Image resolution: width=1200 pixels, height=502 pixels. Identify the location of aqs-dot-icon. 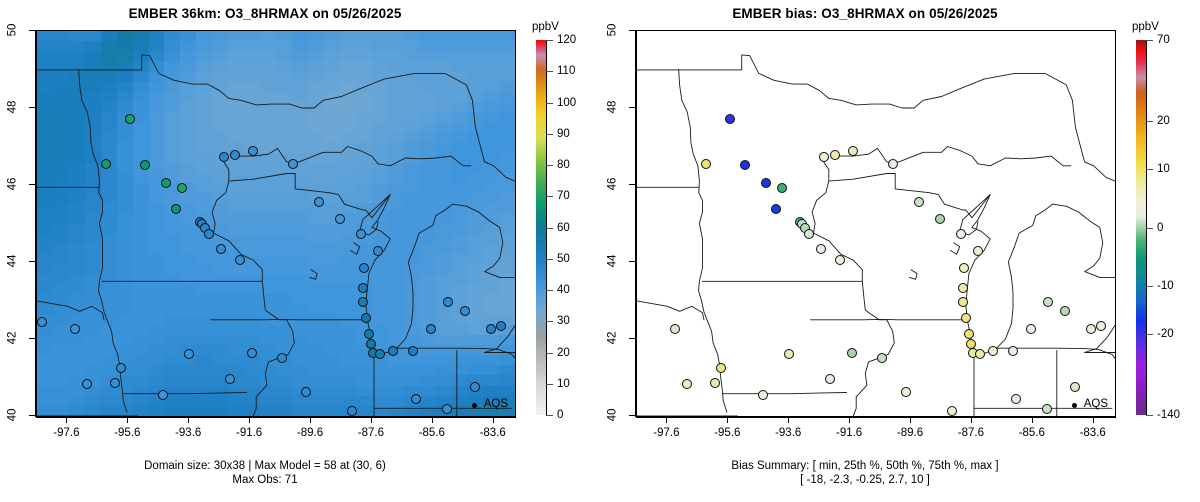
(1074, 405).